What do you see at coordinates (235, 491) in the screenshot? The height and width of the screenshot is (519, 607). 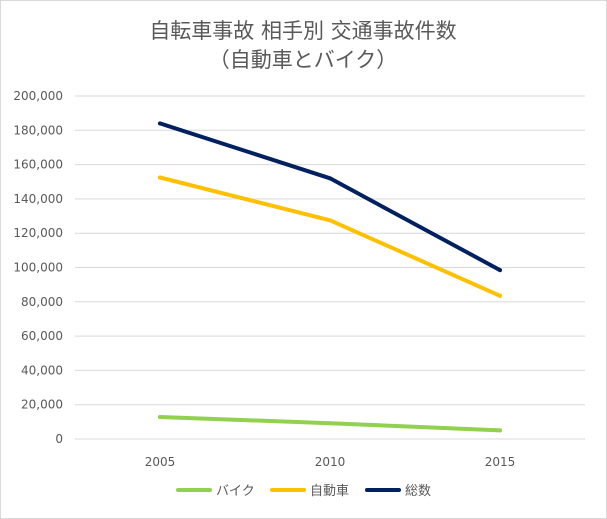 I see `legend-label: バイク` at bounding box center [235, 491].